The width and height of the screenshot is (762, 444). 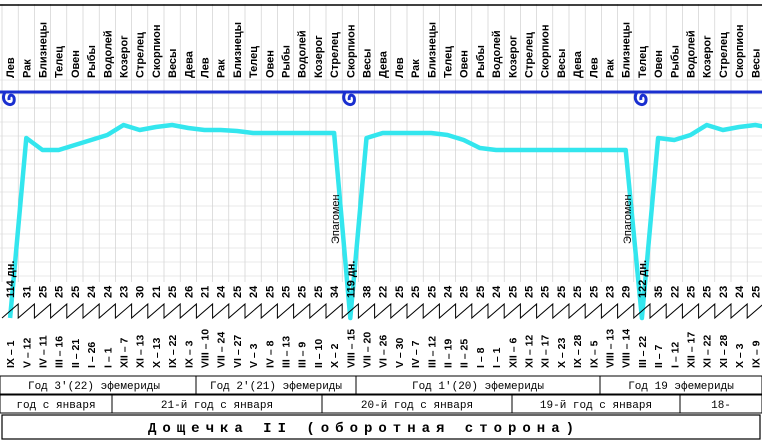 What do you see at coordinates (546, 351) in the screenshot?
I see `date-label: XI – 17` at bounding box center [546, 351].